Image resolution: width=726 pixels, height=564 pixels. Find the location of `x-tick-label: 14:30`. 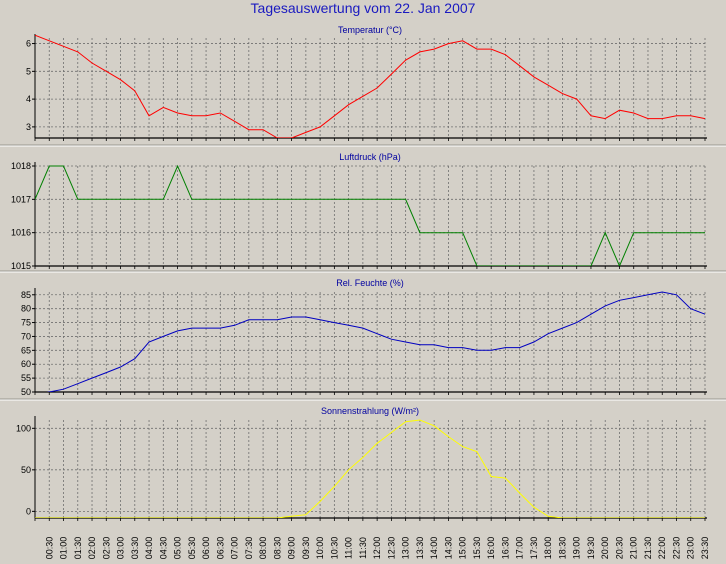

x-tick-label: 14:30 is located at coordinates (448, 548).